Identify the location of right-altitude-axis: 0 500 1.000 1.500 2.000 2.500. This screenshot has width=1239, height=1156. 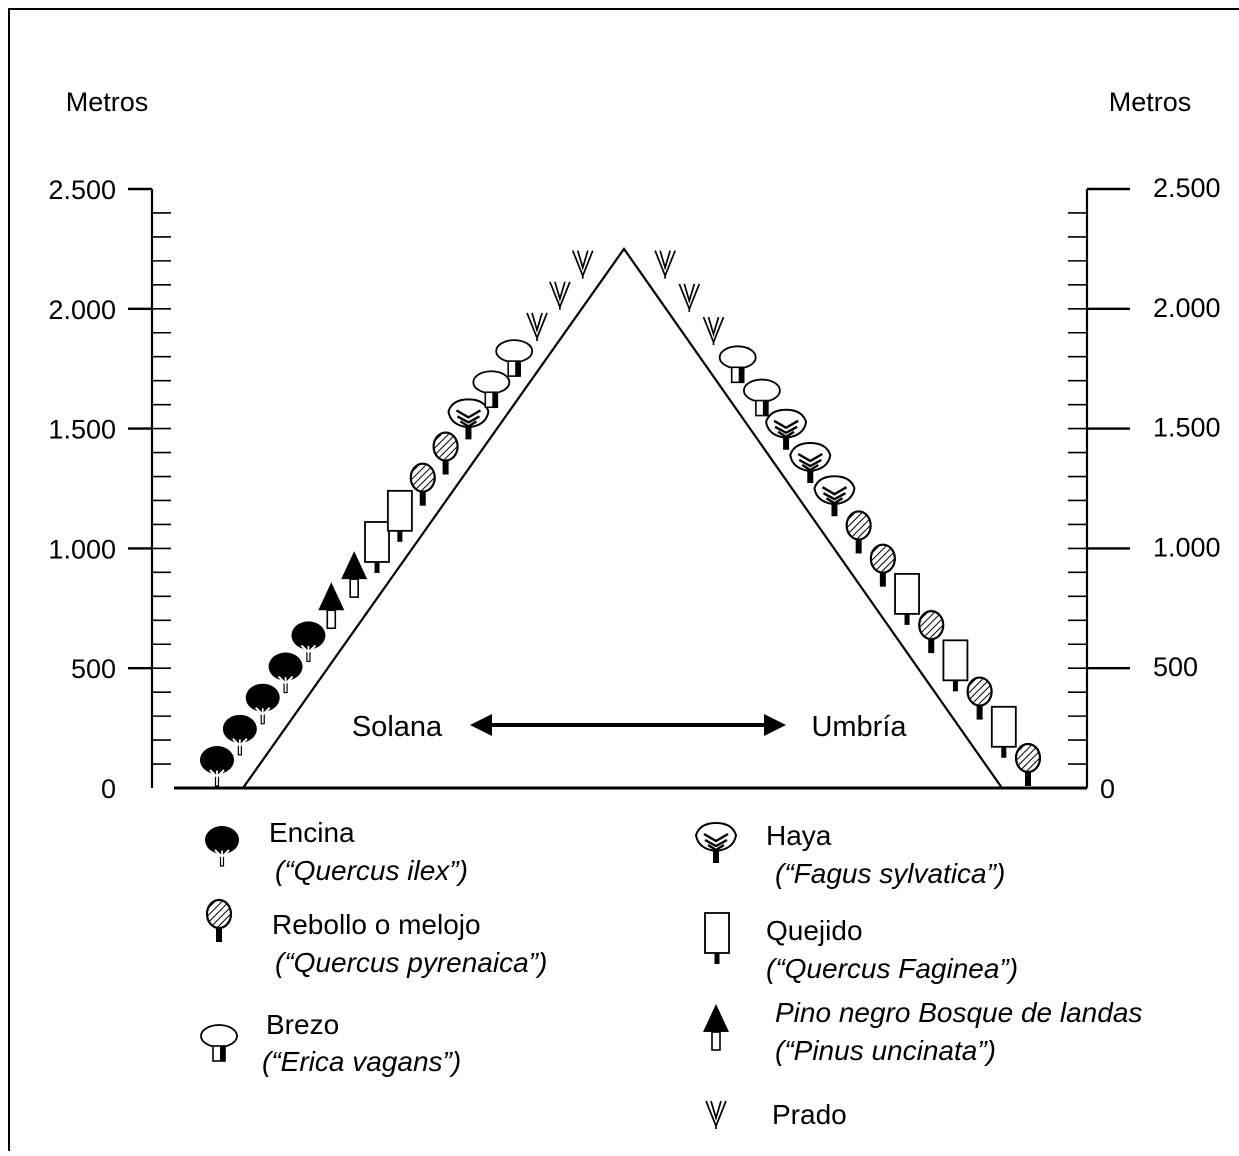
(1144, 488).